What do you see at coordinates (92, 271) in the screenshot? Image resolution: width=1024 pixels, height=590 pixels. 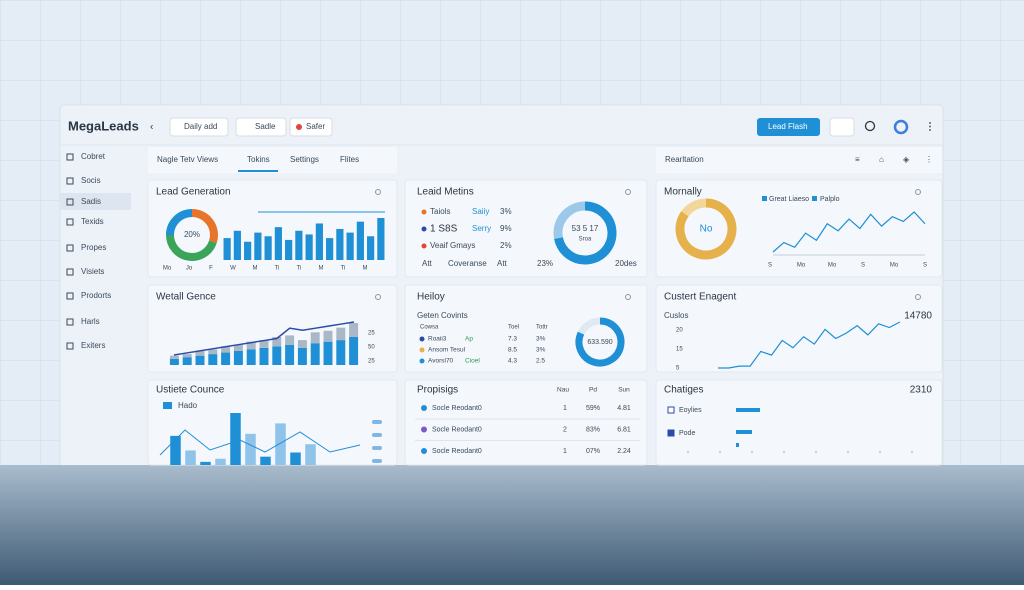 I see `sidebar-item: Visiets` at bounding box center [92, 271].